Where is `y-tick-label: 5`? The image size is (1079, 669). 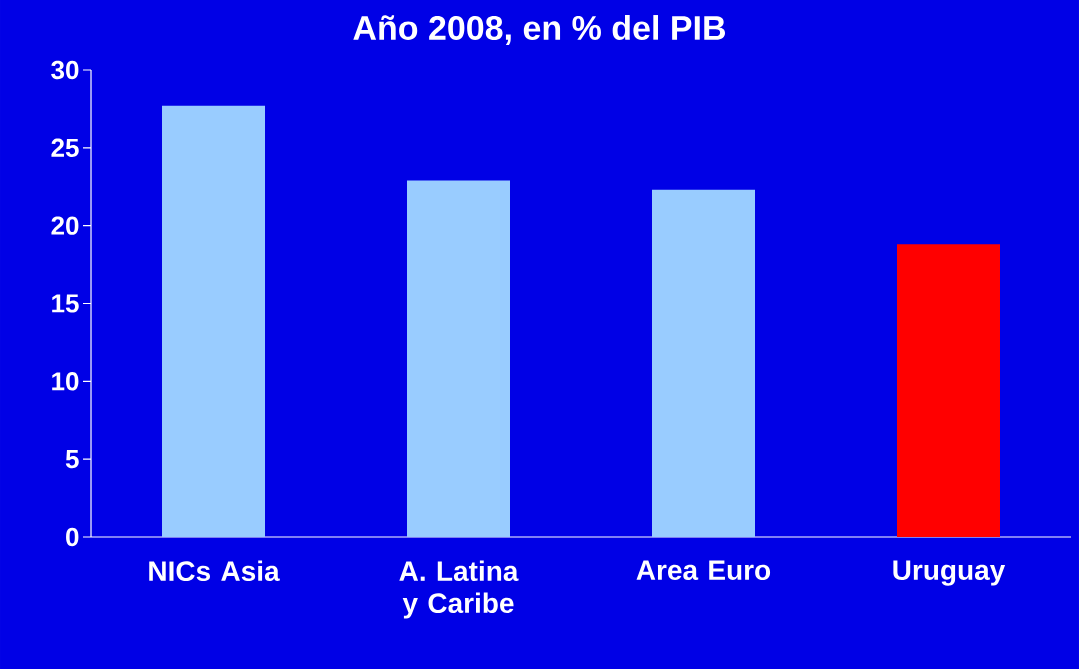
y-tick-label: 5 is located at coordinates (72, 459).